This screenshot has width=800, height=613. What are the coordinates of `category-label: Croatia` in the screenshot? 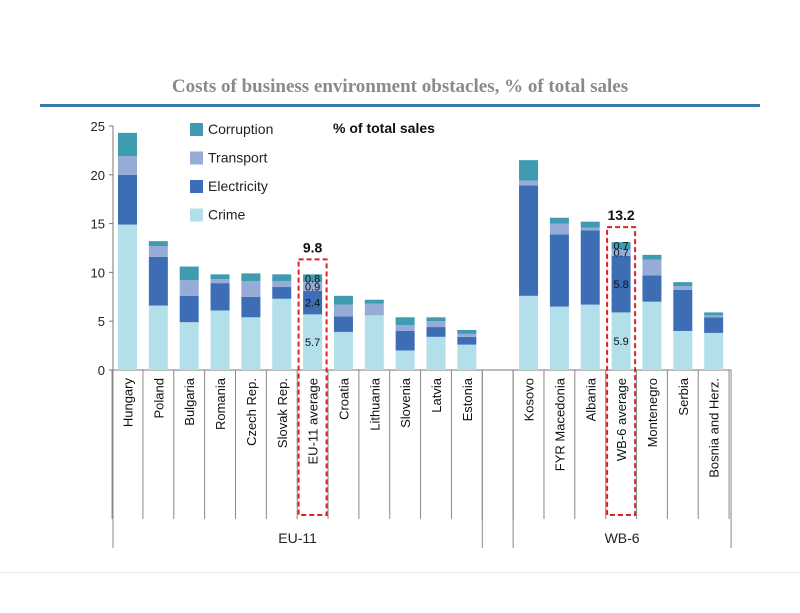 It's located at (343, 398).